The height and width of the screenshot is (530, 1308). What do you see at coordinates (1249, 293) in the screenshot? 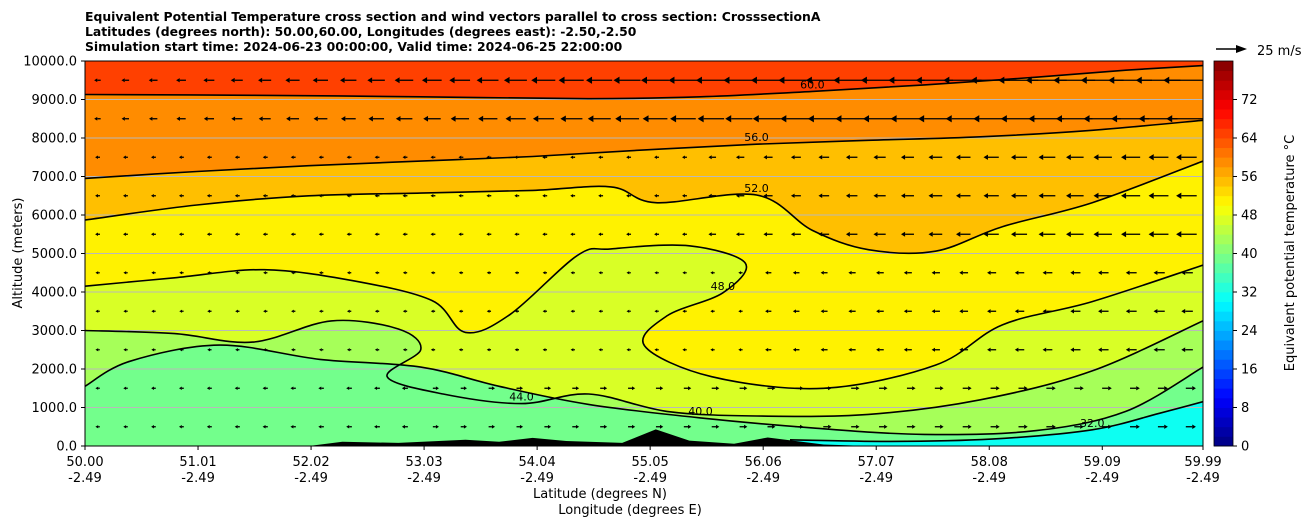
I see `colorbar-tick-label: 32` at bounding box center [1249, 293].